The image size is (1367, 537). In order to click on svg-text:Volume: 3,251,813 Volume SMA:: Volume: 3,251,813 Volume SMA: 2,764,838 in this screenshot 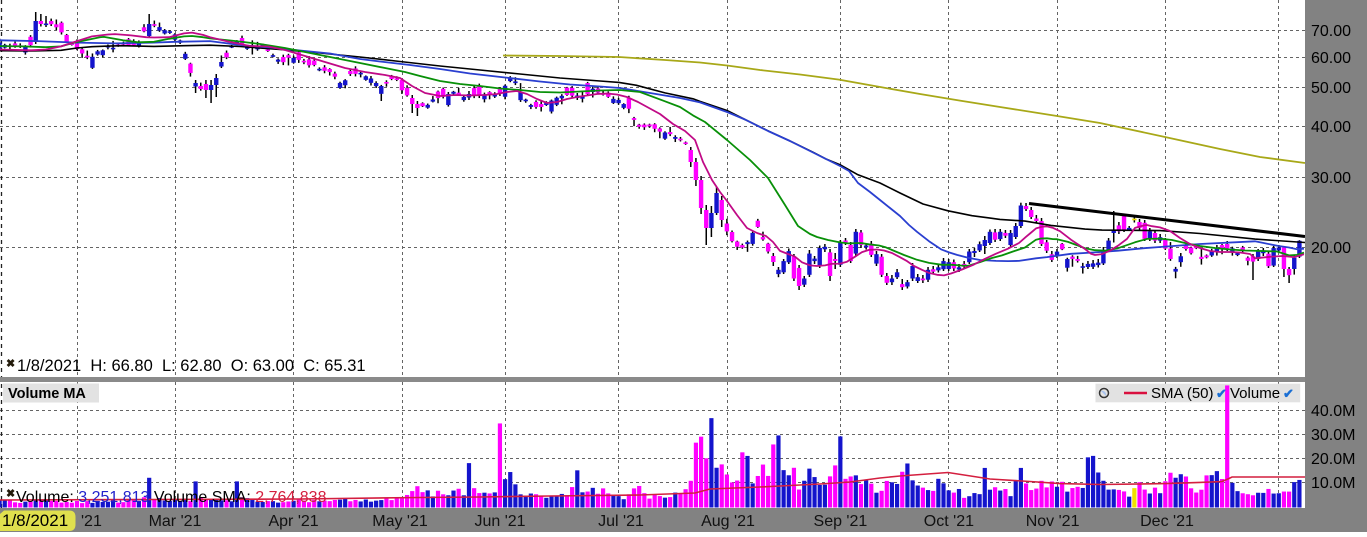, I will do `click(171, 497)`.